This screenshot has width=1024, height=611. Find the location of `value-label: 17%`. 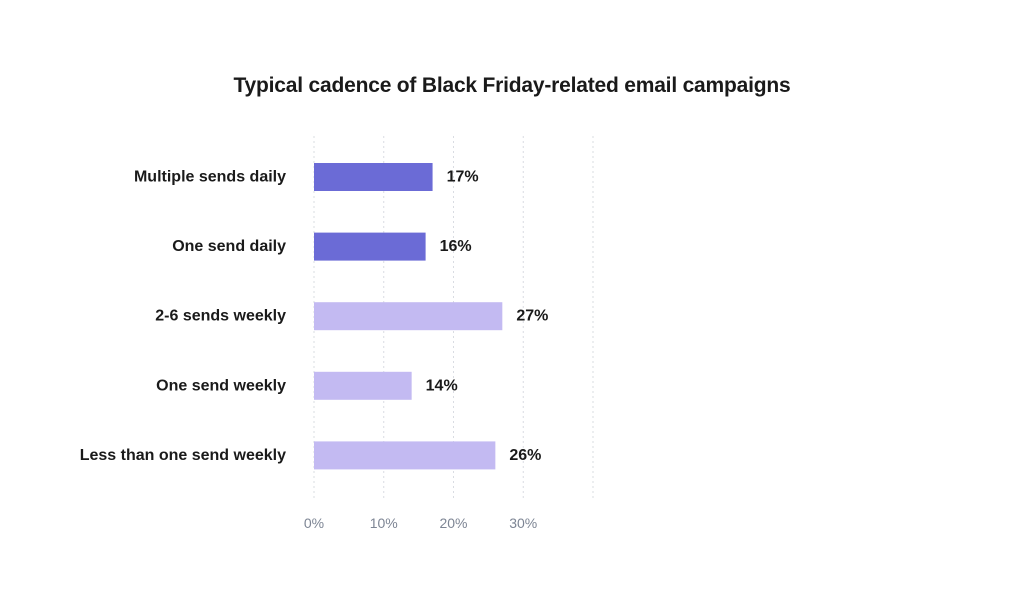

value-label: 17% is located at coordinates (463, 177).